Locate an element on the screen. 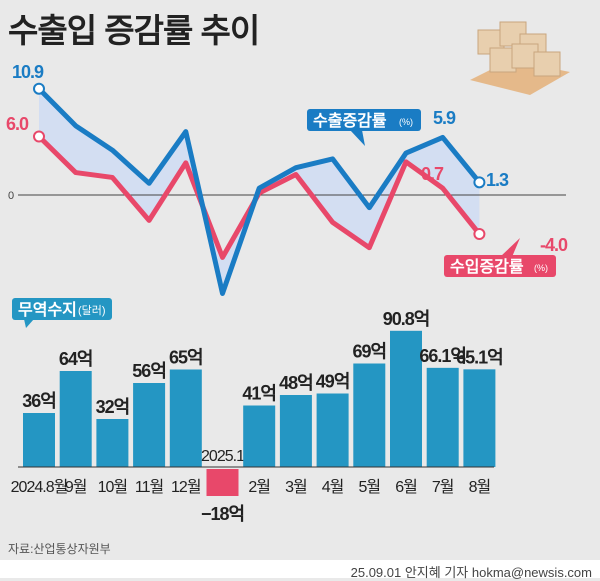 The image size is (600, 581). import-legend-label: 수입증감률 is located at coordinates (487, 266).